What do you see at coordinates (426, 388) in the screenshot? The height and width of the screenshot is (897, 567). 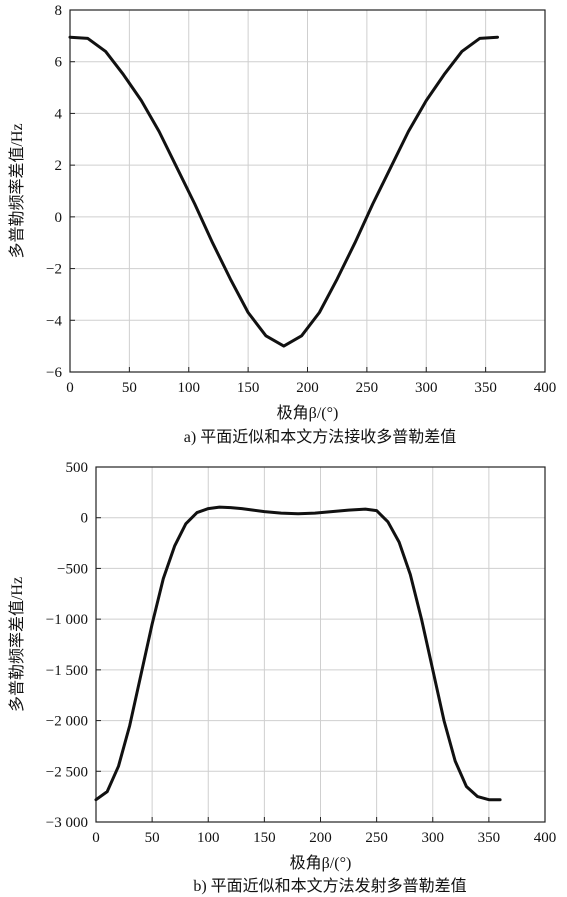 I see `chart-a-x-tick-label: 300` at bounding box center [426, 388].